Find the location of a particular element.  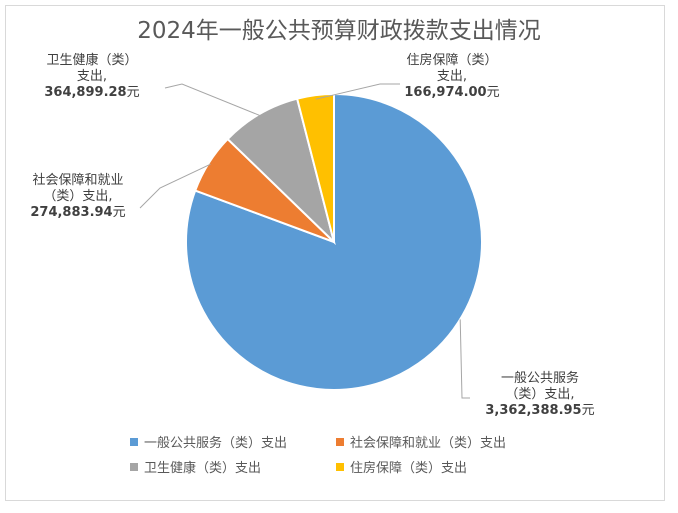

legend-item-social-security: 社会保障和就业（类）支出 is located at coordinates (421, 443).